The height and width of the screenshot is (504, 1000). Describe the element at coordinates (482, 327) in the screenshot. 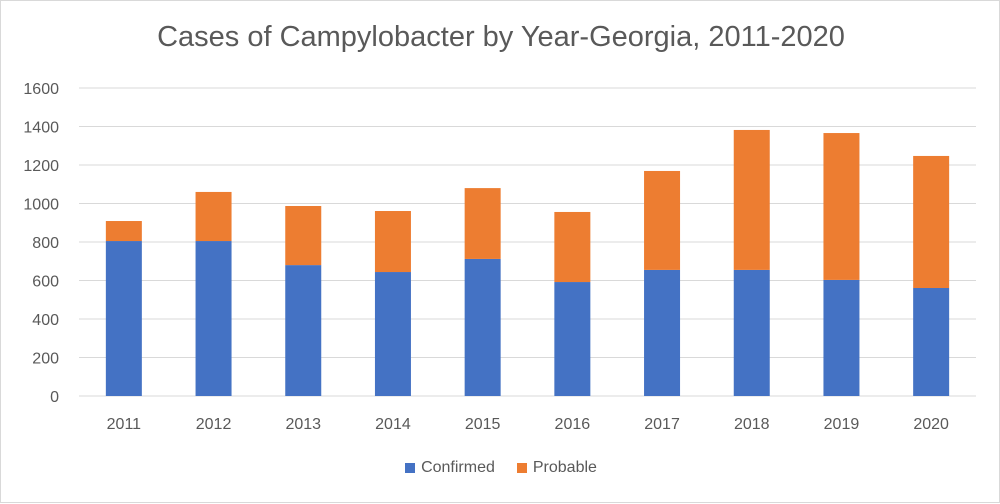

I see `bar-confirmed-2015` at that location.